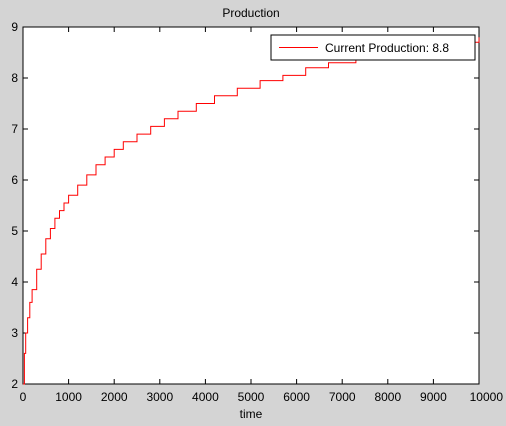 The height and width of the screenshot is (426, 506). What do you see at coordinates (14, 384) in the screenshot?
I see `y-tick-label: 2` at bounding box center [14, 384].